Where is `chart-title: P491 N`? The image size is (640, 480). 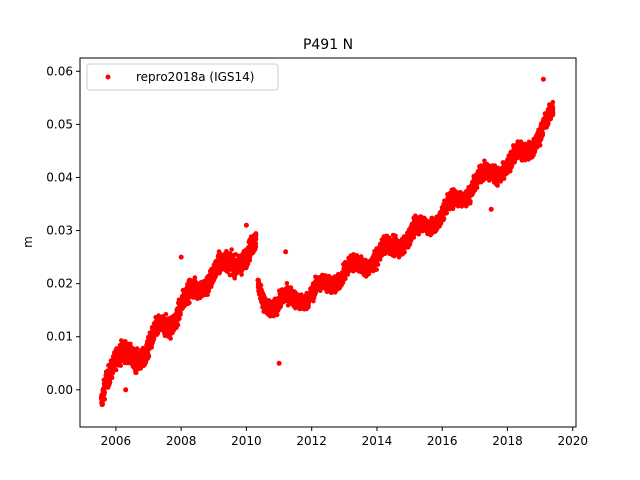 chart-title: P491 N is located at coordinates (328, 45).